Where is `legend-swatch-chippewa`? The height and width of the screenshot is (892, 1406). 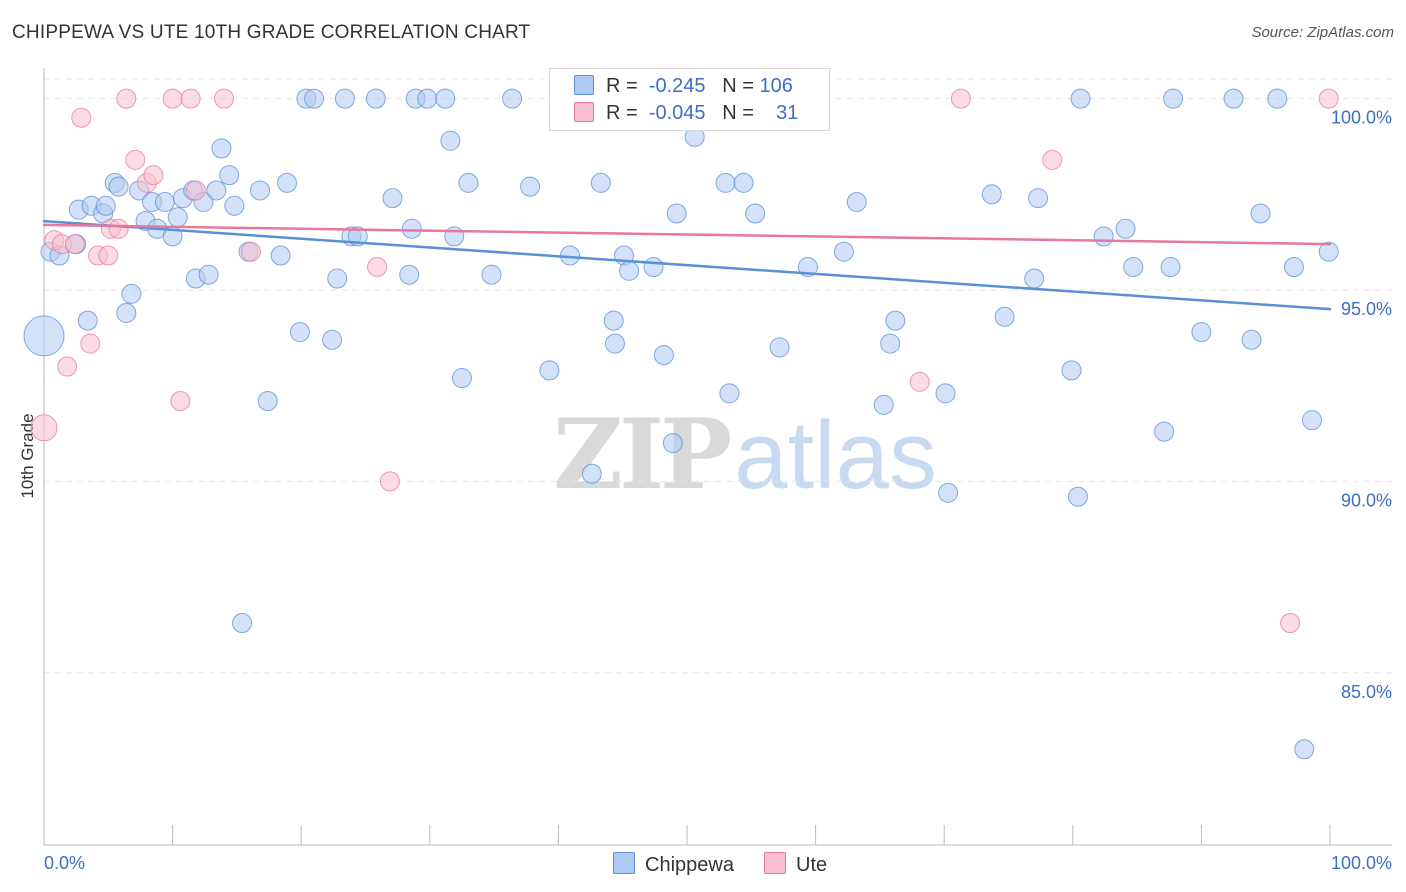 legend-swatch-chippewa is located at coordinates (584, 85).